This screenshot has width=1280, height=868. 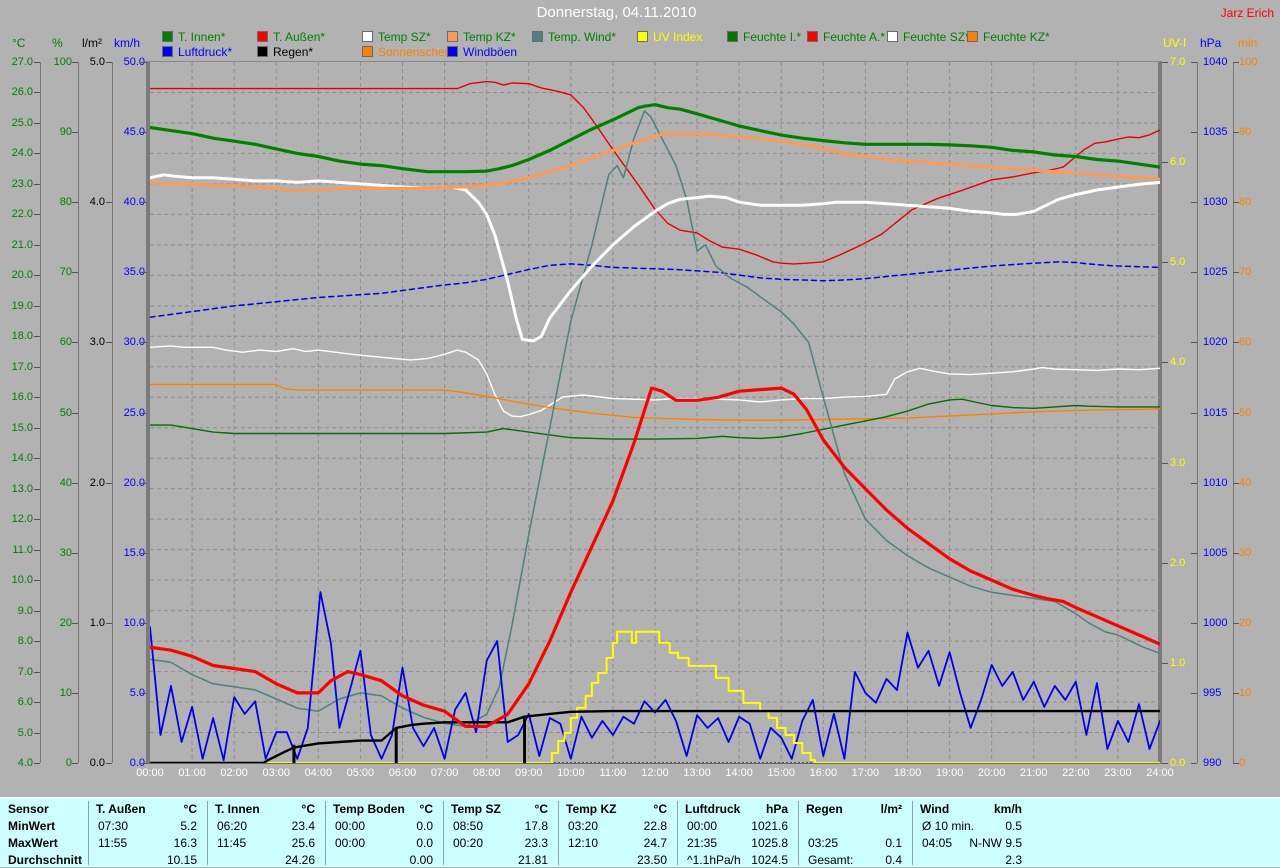 What do you see at coordinates (571, 773) in the screenshot?
I see `x-tick-label: 10:00` at bounding box center [571, 773].